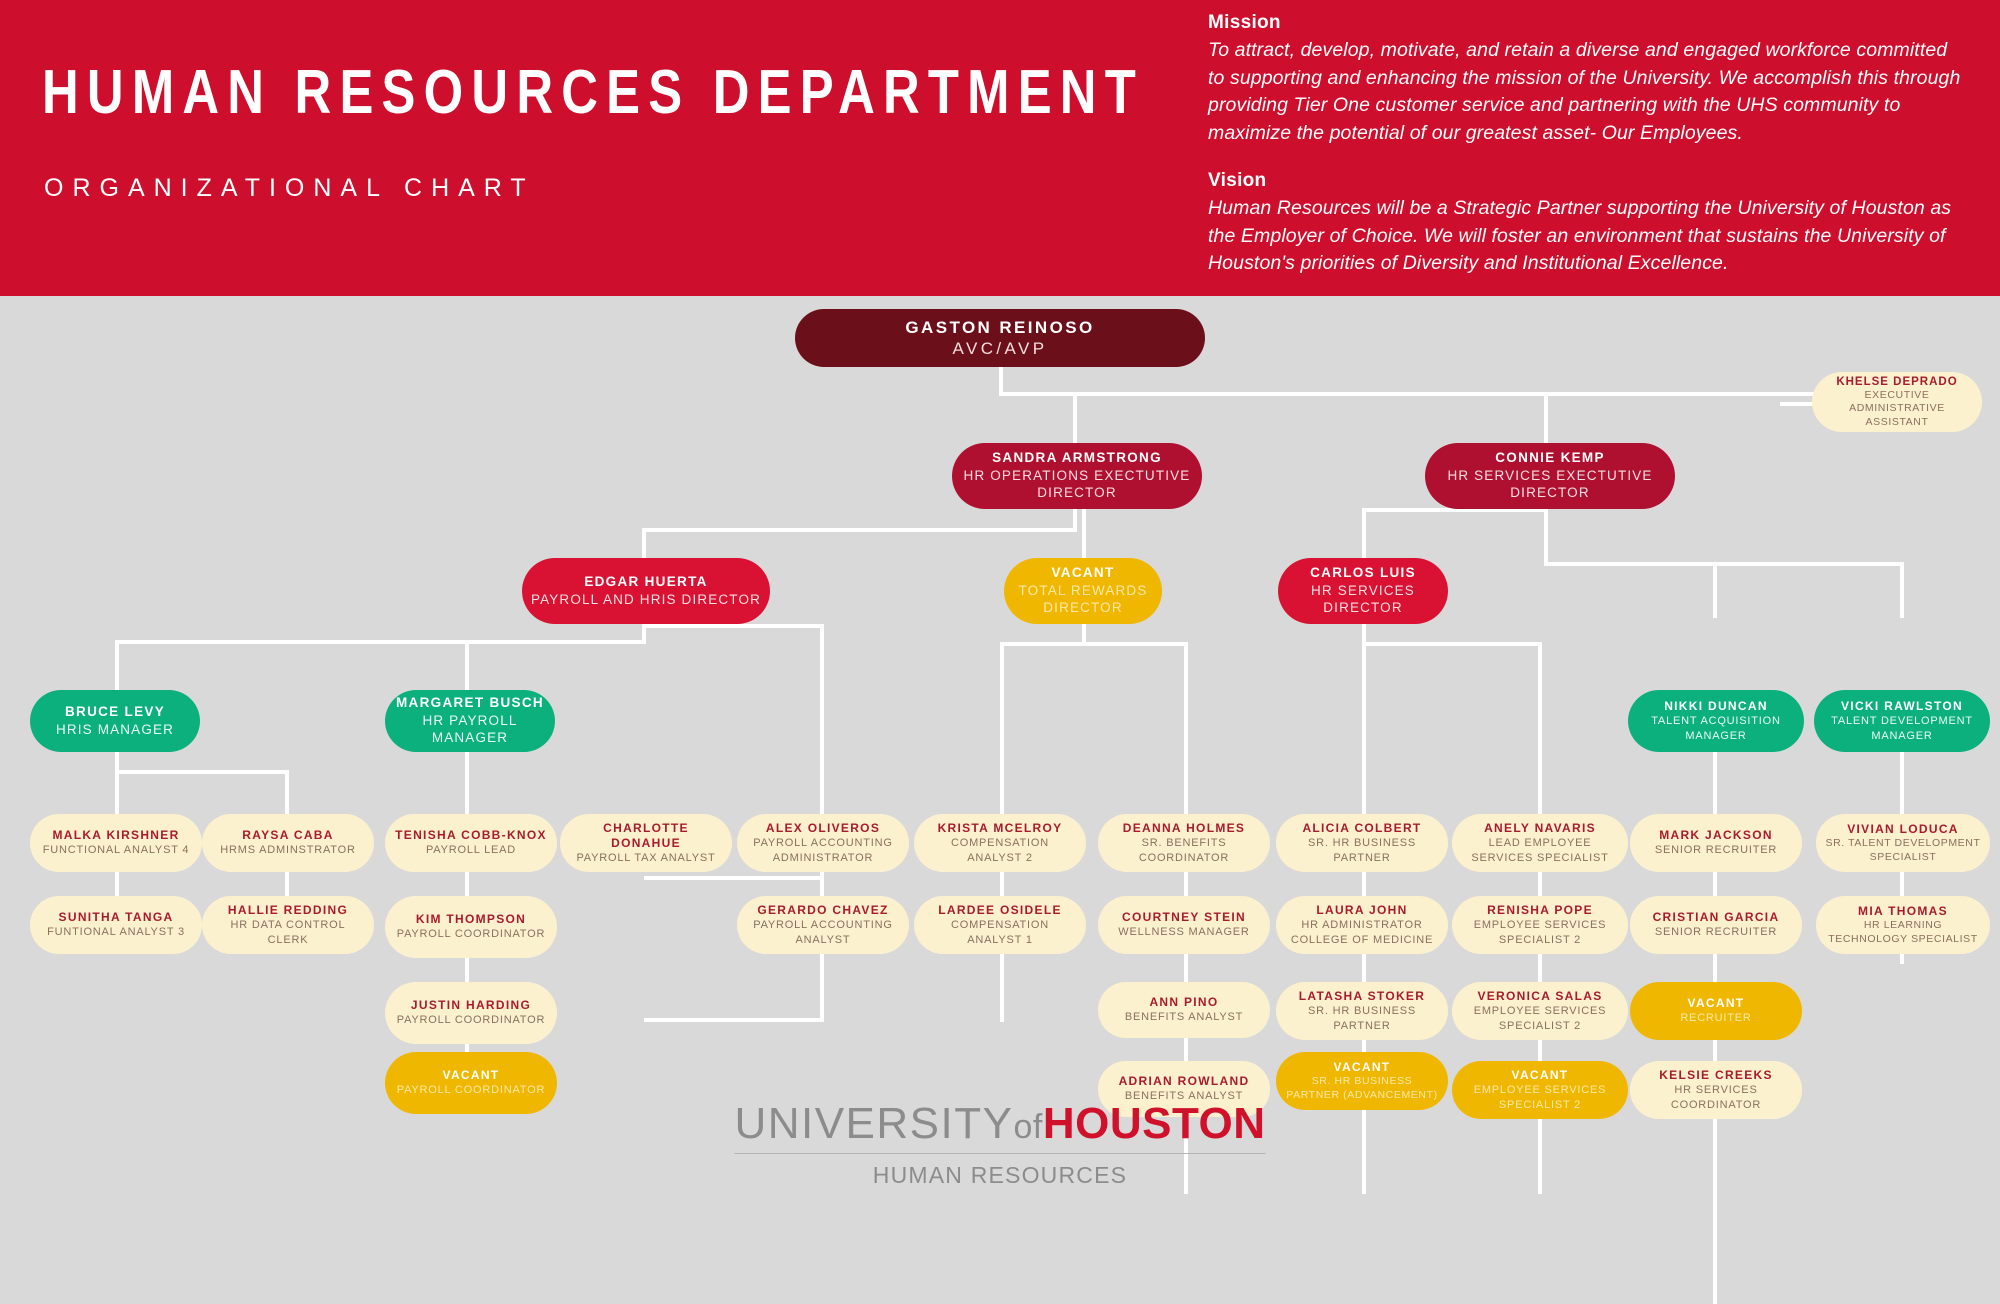 The width and height of the screenshot is (2000, 1304). Describe the element at coordinates (1903, 829) in the screenshot. I see `node-name: VIVIAN LODUCA` at that location.